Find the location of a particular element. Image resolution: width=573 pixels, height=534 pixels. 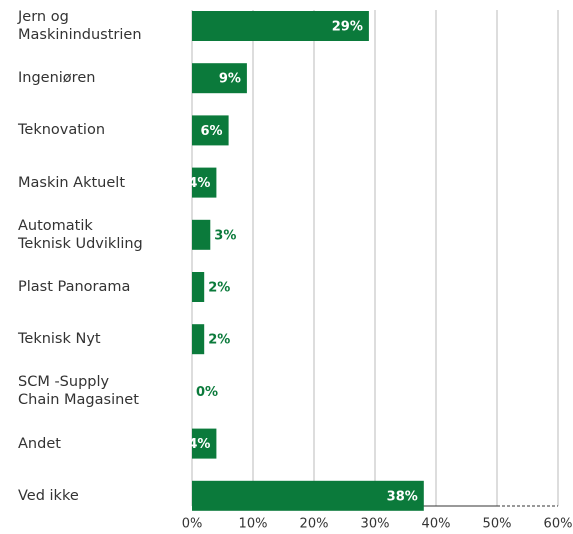

value-label: 6% is located at coordinates (212, 131).